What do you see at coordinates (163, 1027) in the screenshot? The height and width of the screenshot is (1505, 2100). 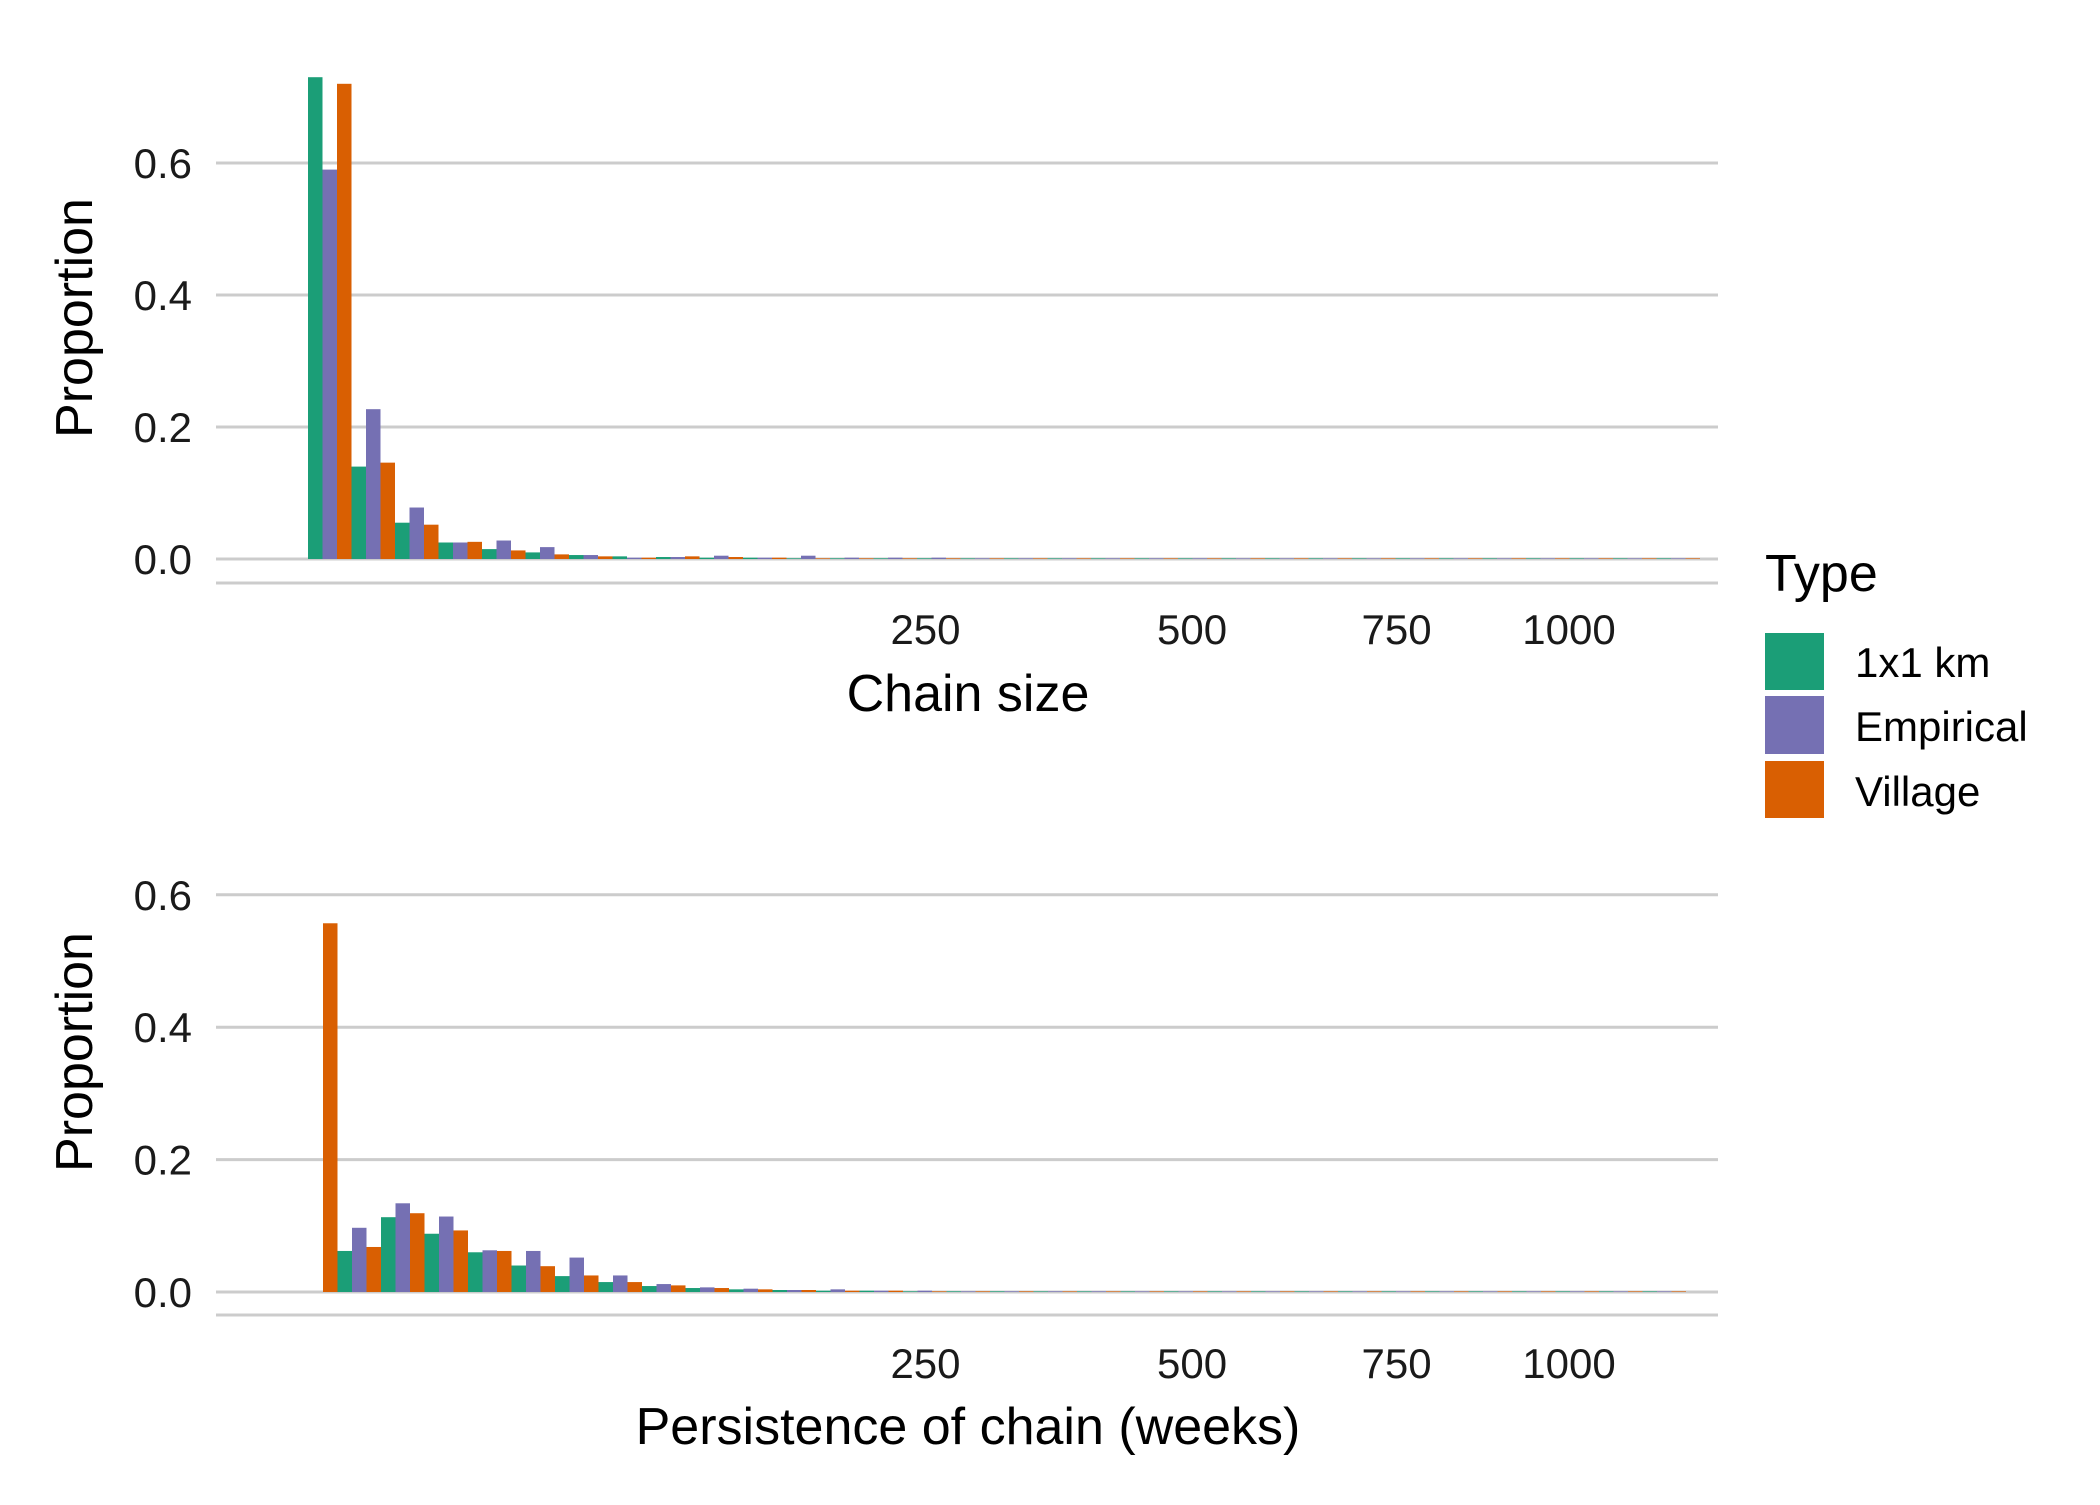 I see `y-tick-label-bottom-0-4: 0.4` at bounding box center [163, 1027].